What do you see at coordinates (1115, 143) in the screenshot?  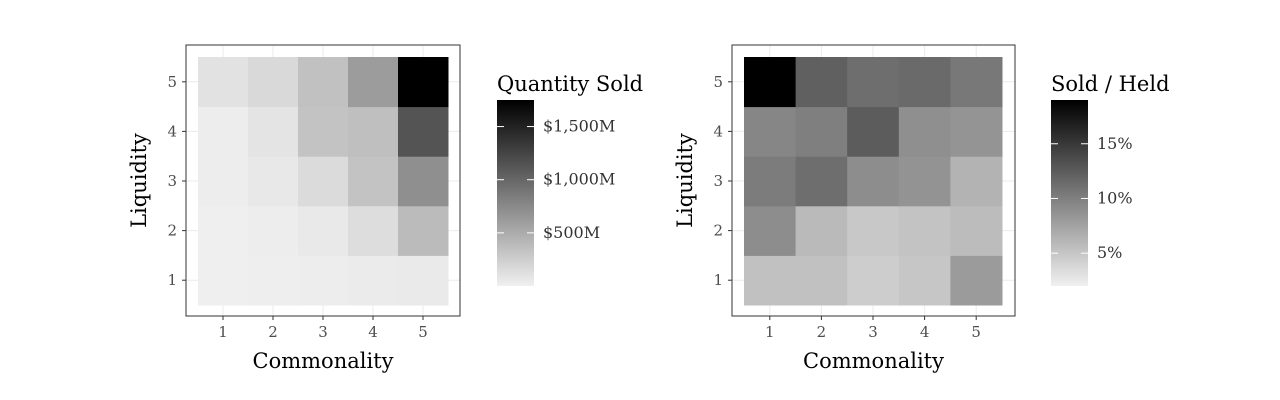 I see `legend-tick-label: 15%` at bounding box center [1115, 143].